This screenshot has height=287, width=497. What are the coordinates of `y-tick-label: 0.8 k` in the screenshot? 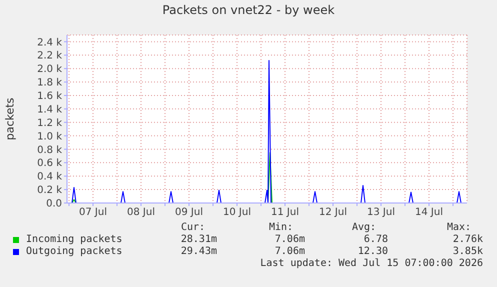 It's located at (49, 150).